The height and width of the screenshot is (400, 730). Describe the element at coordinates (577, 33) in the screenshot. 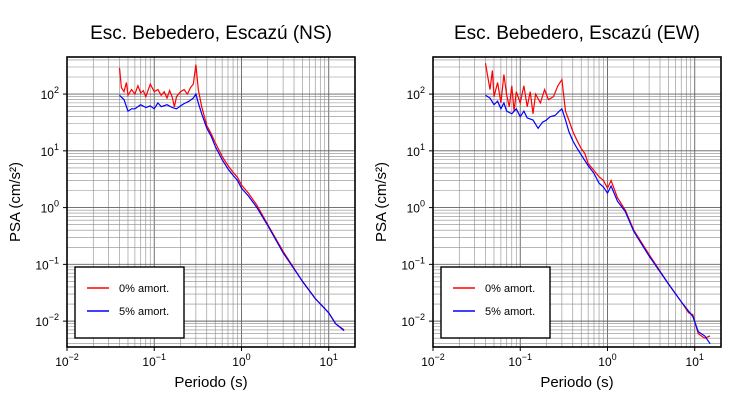

I see `chart-title: Esc. Bebedero, Escazú (EW)` at that location.